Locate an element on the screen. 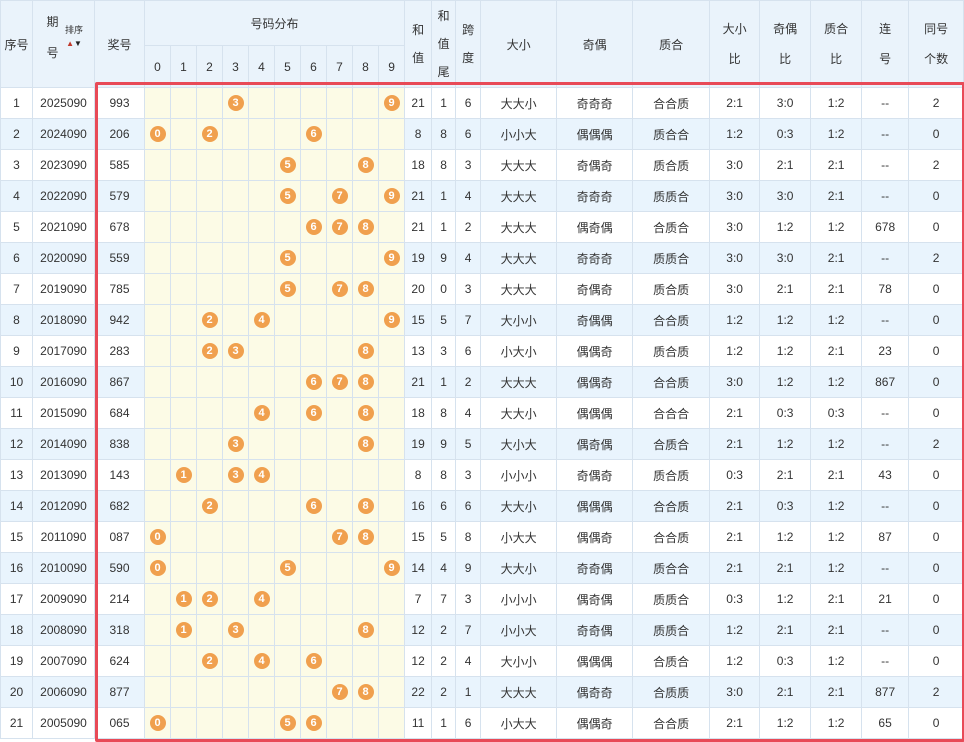 The image size is (964, 742). cell-big-small: 小小大 is located at coordinates (519, 134).